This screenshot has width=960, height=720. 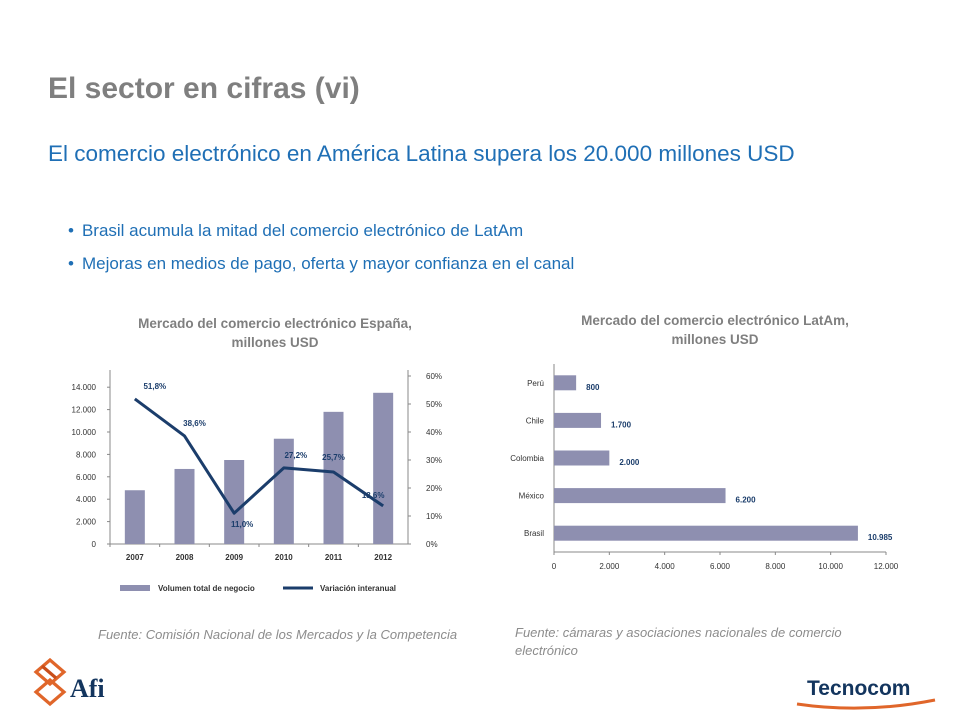 I want to click on latam-category-label: Perú, so click(x=535, y=383).